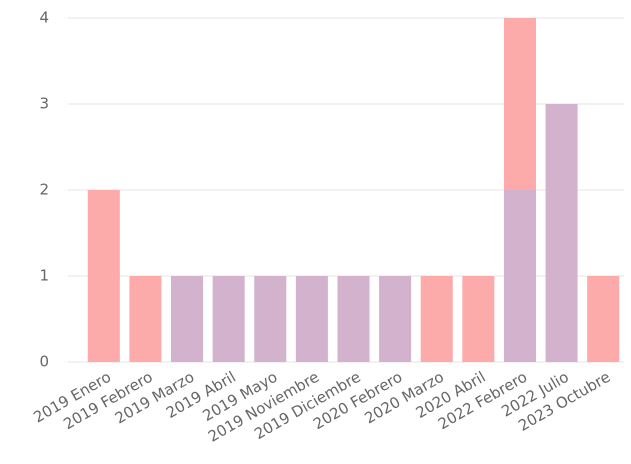  Describe the element at coordinates (44, 18) in the screenshot. I see `y-tick-label: 4` at that location.